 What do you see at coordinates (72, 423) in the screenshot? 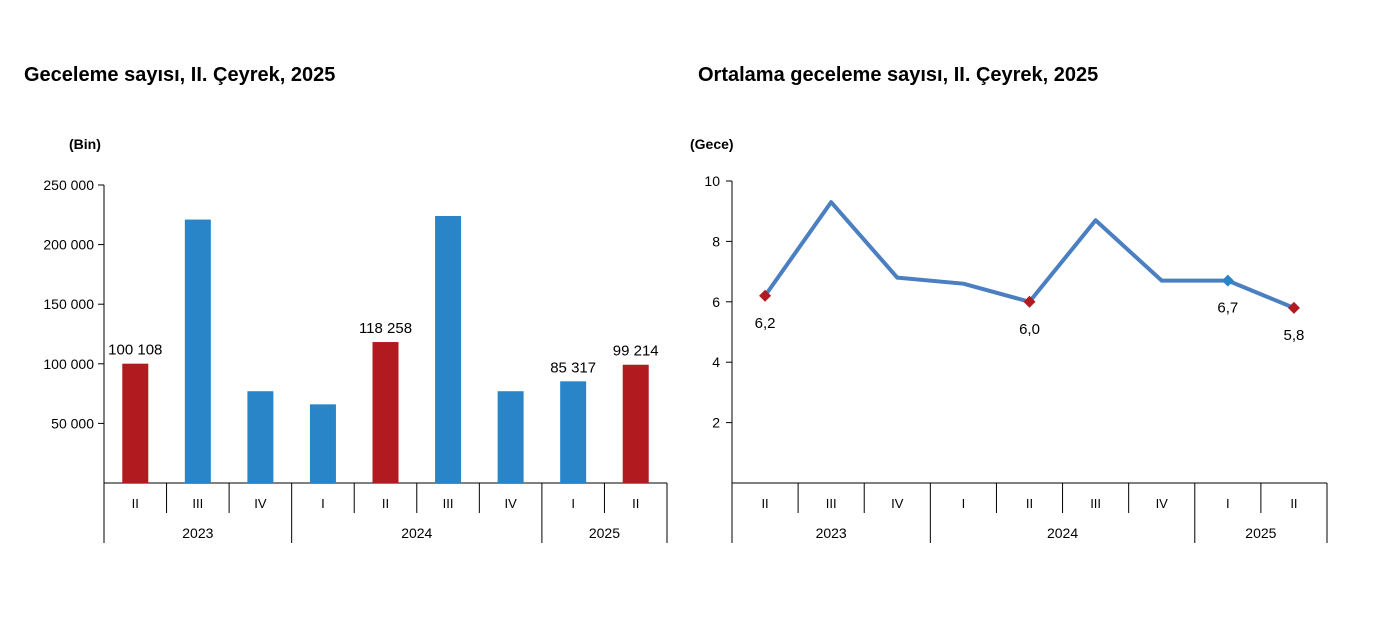
I see `bar-y-tick-label: 50 000` at bounding box center [72, 423].